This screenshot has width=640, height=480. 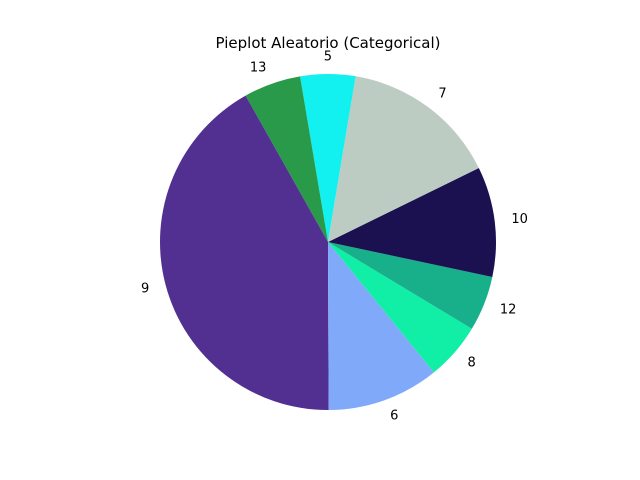 I want to click on pie-label-8: 8, so click(x=471, y=363).